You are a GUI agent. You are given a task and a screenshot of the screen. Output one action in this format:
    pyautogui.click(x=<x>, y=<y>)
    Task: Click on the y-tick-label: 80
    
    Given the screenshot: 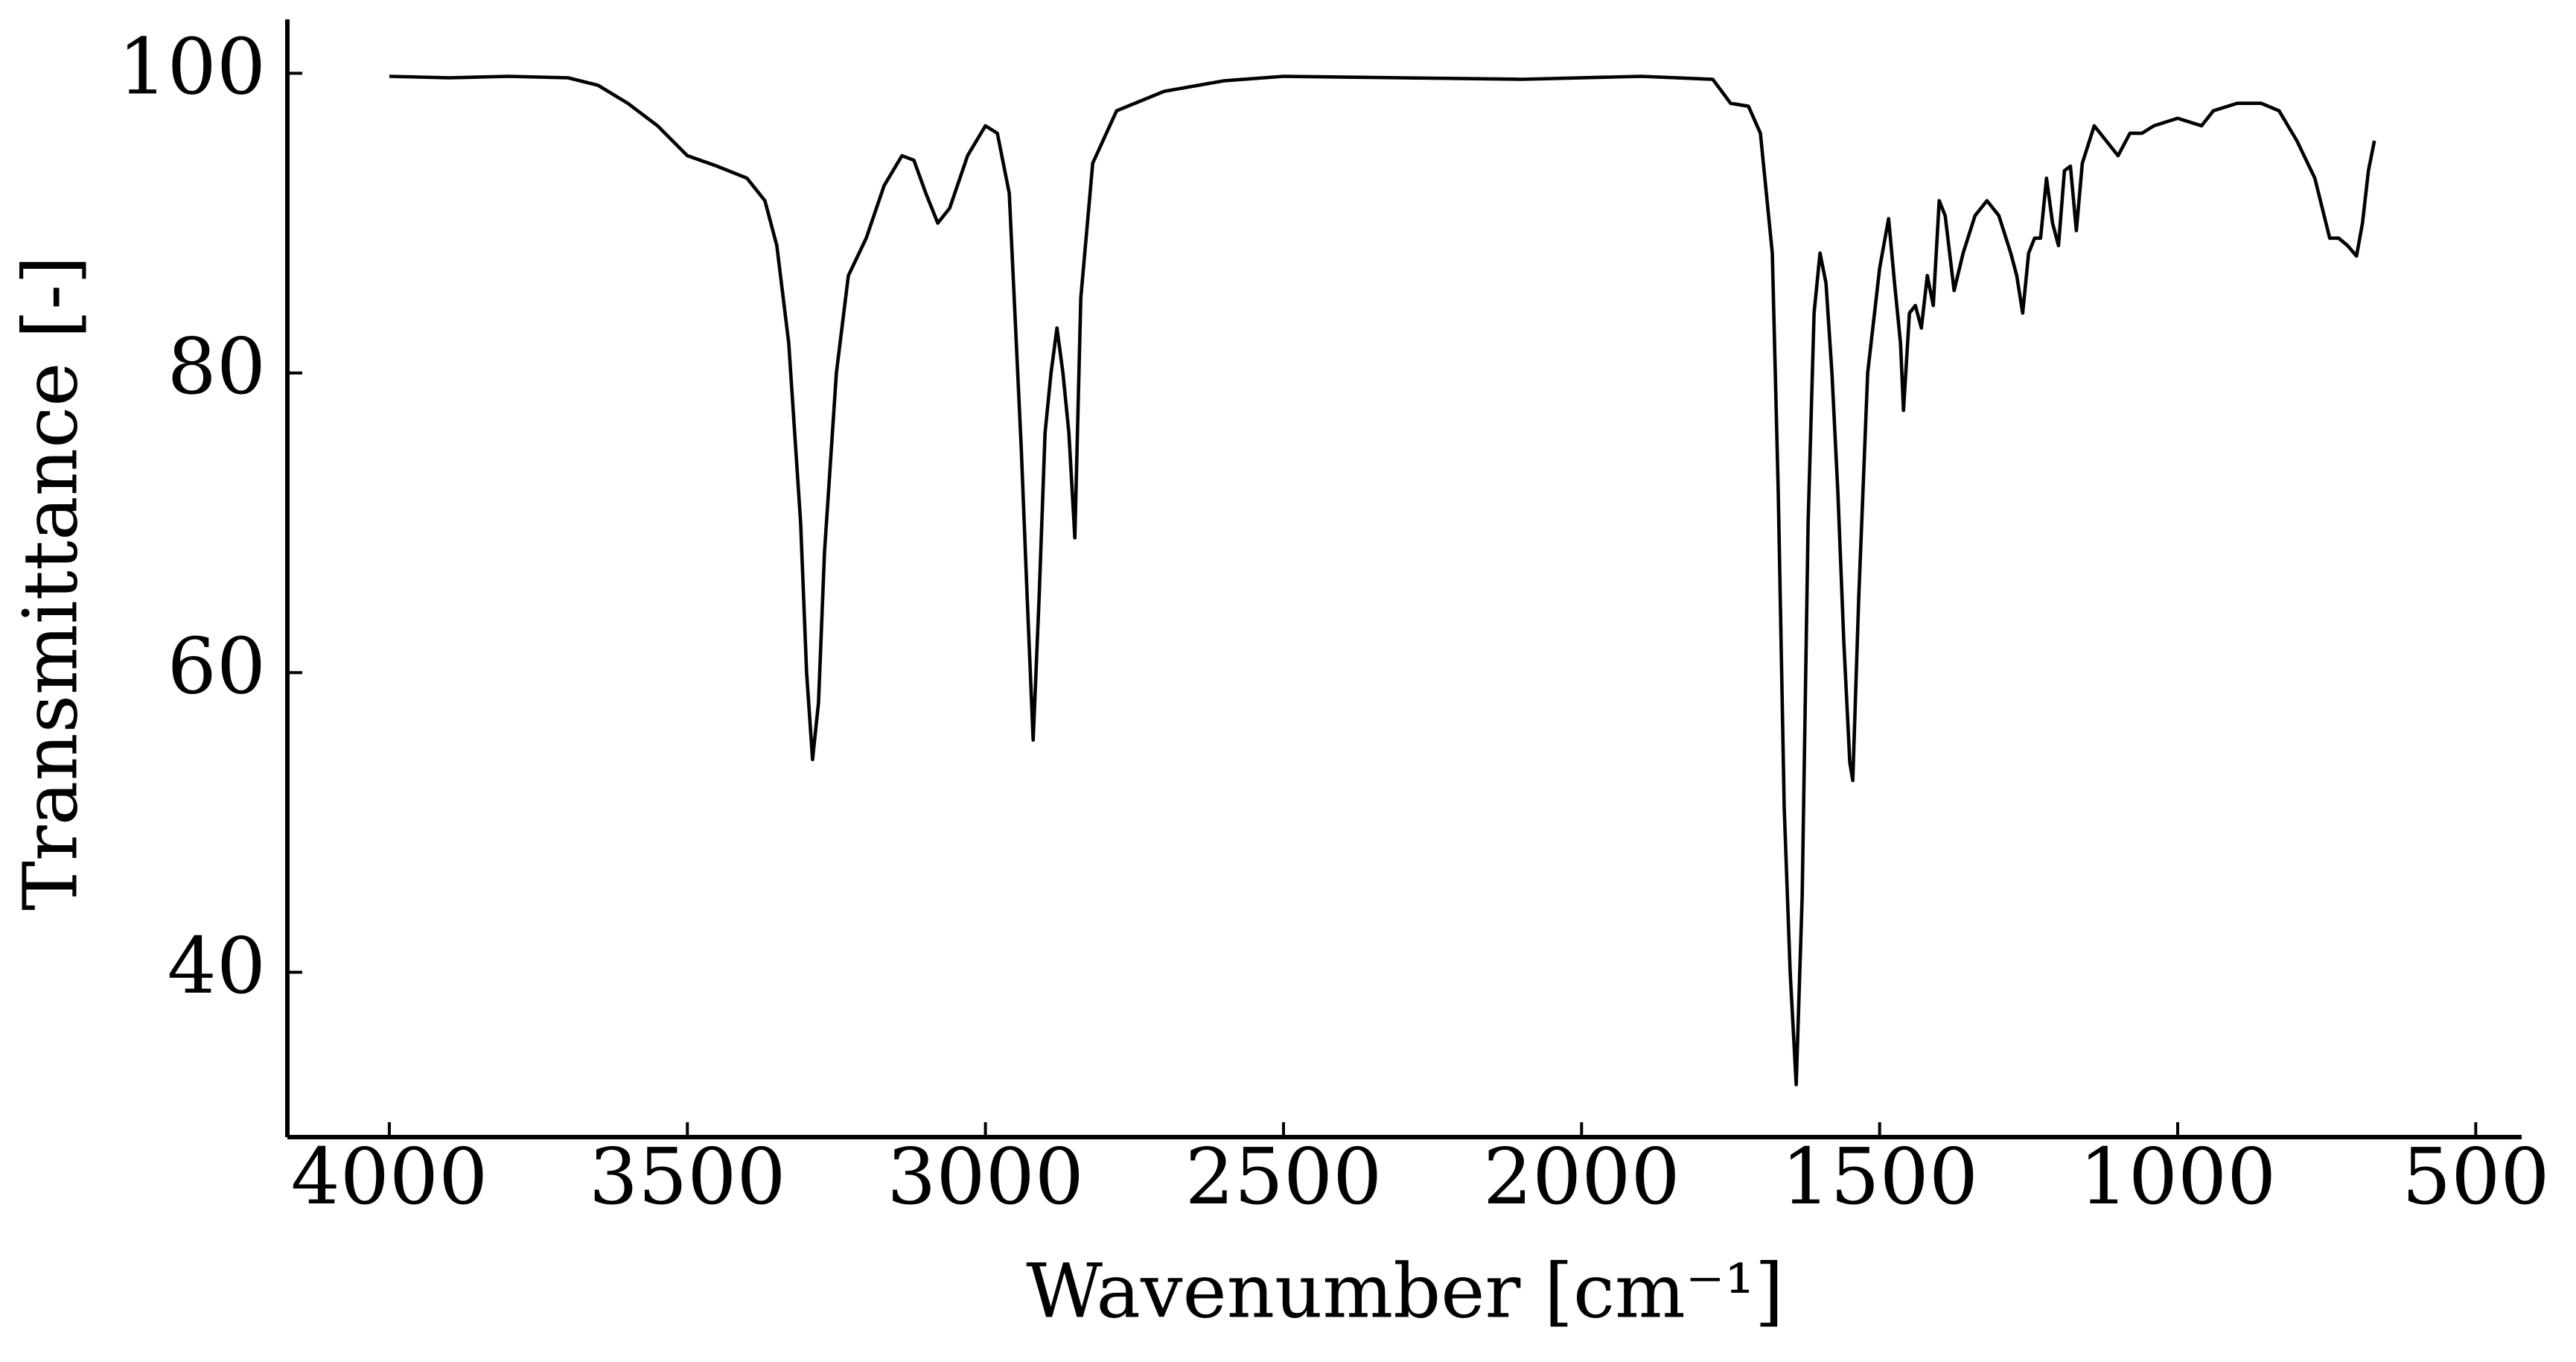 What is the action you would take?
    pyautogui.click(x=217, y=366)
    